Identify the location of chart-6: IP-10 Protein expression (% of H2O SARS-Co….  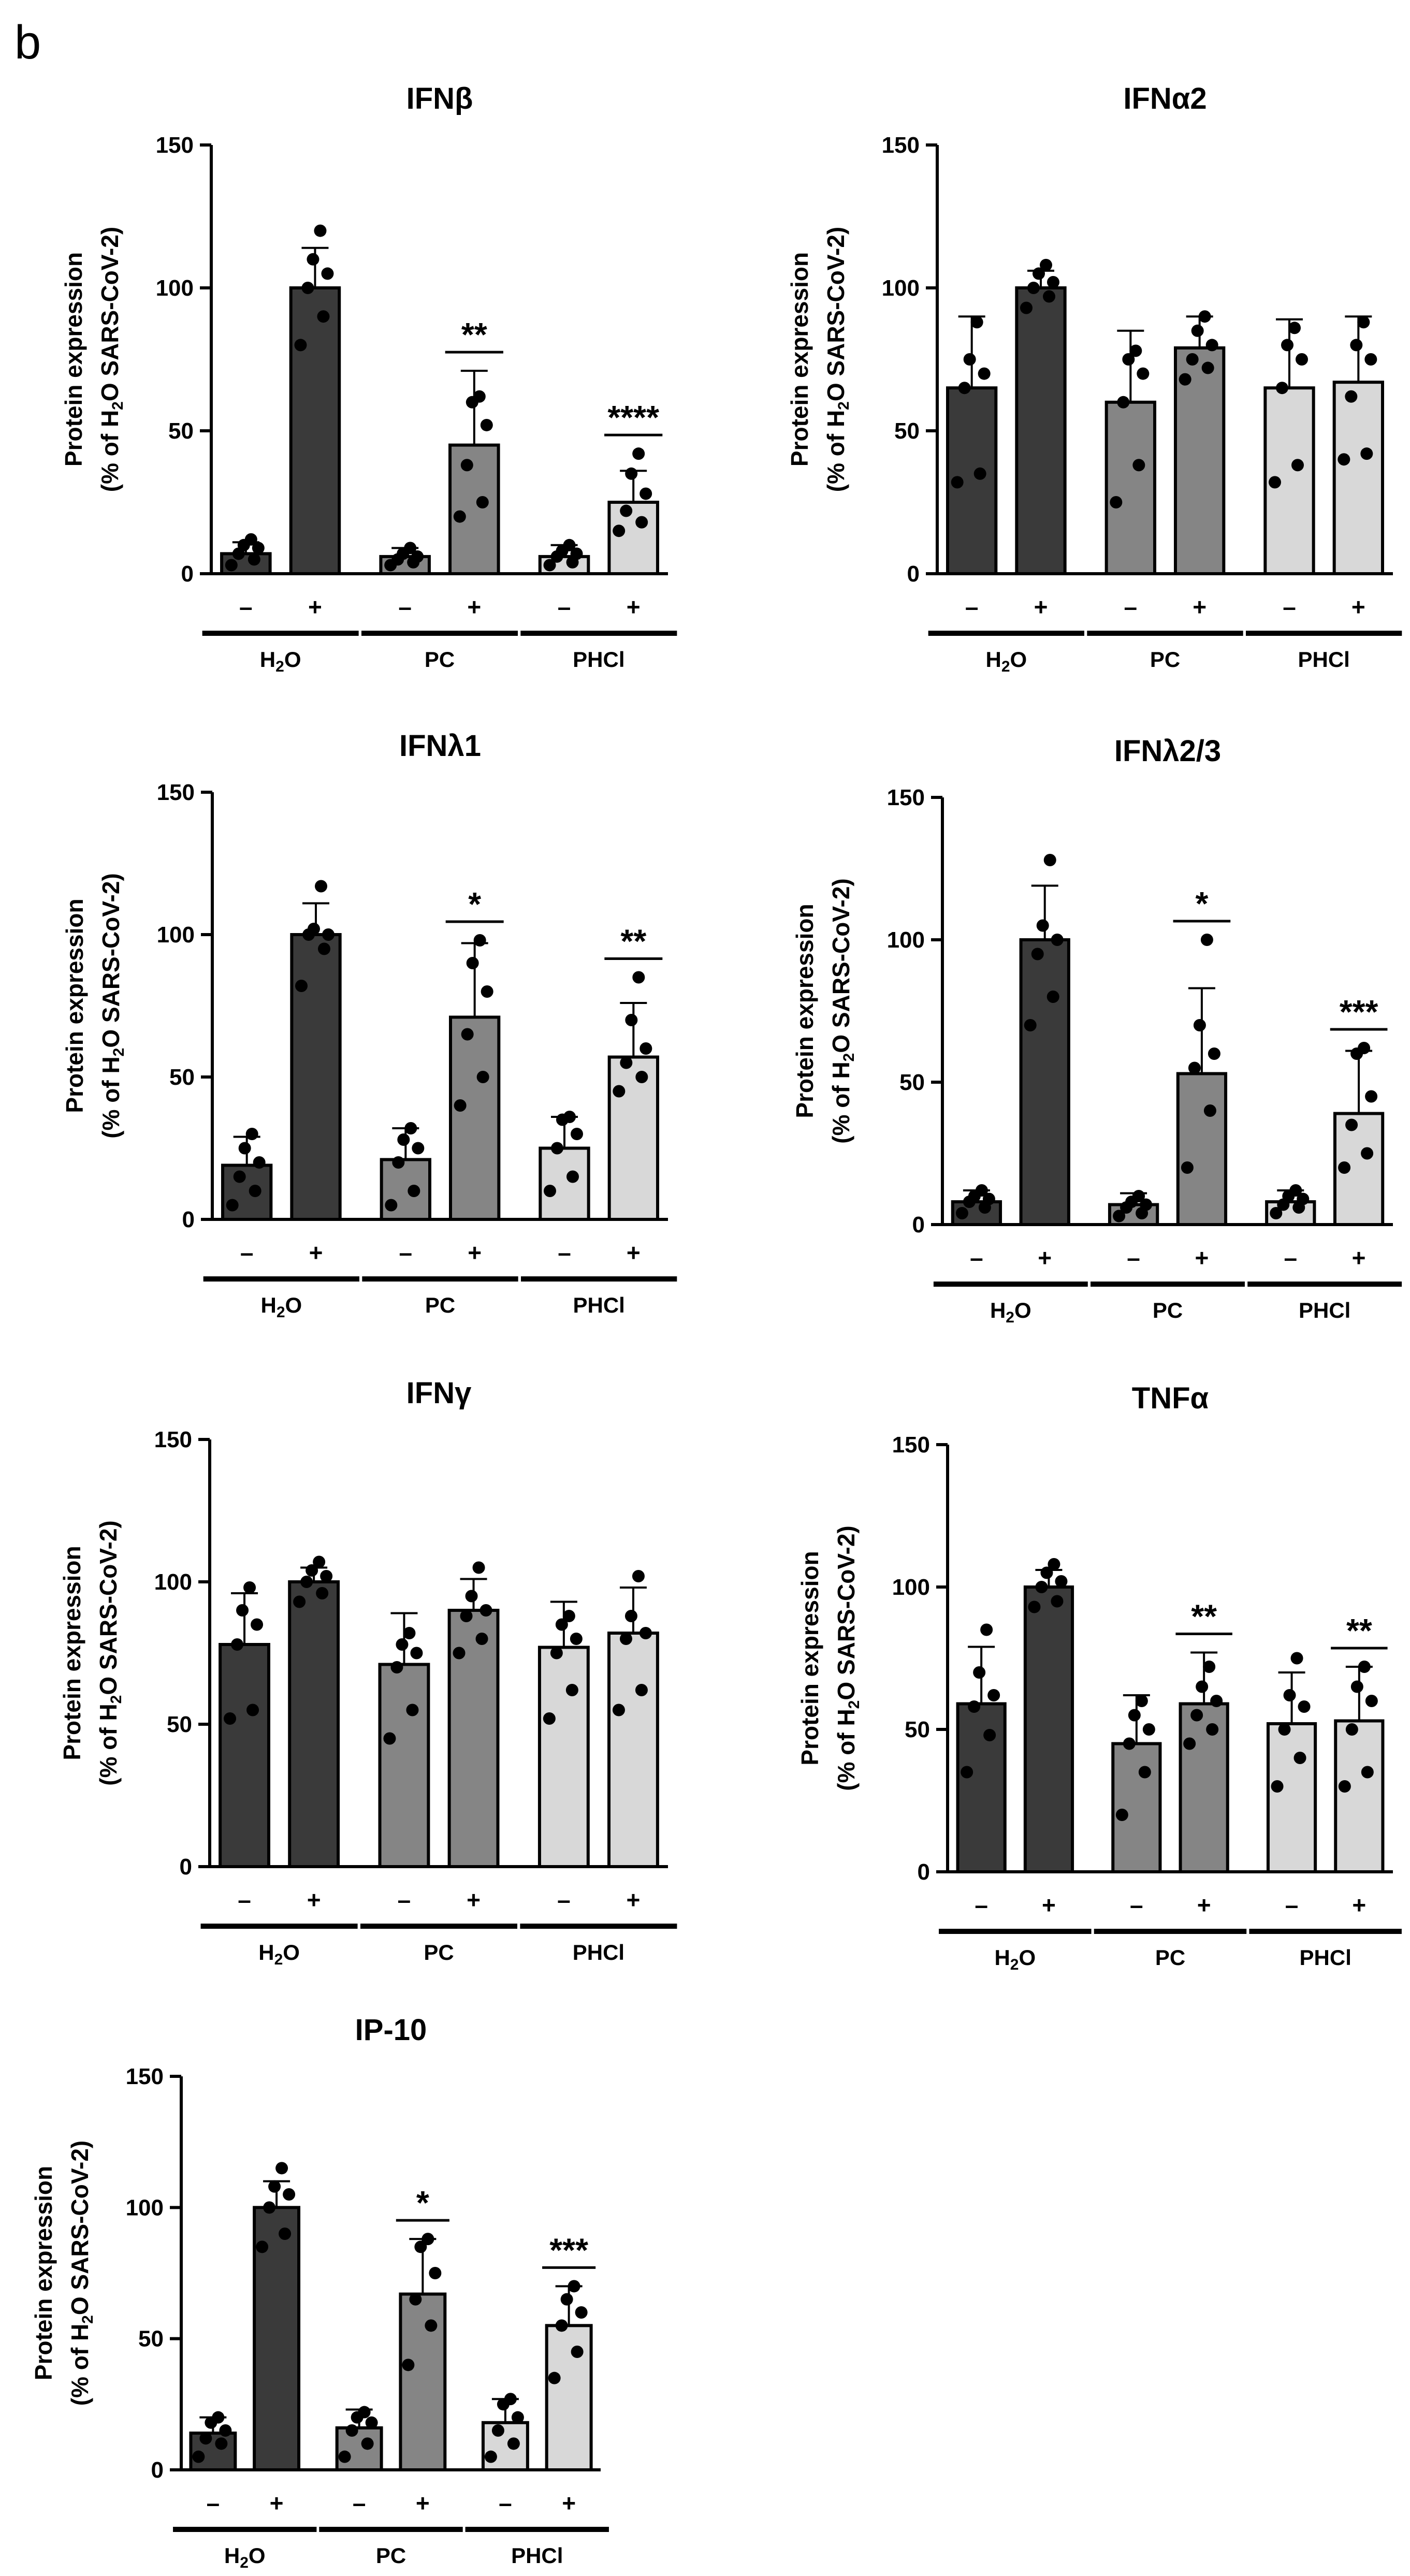
(320, 2292).